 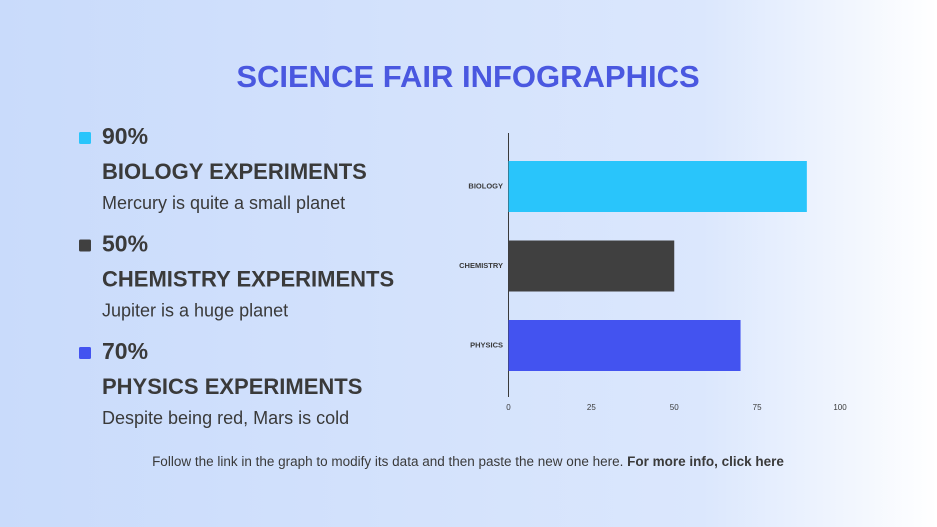 I want to click on x-tick-label: 75, so click(x=757, y=407).